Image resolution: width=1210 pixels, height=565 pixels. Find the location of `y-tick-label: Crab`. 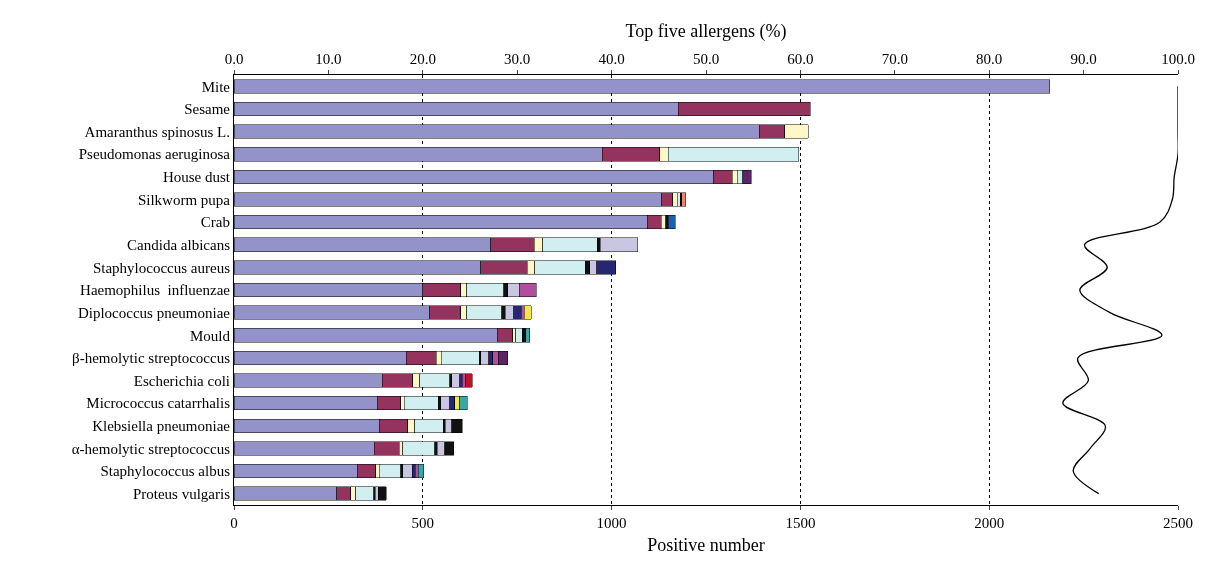

y-tick-label: Crab is located at coordinates (215, 222).